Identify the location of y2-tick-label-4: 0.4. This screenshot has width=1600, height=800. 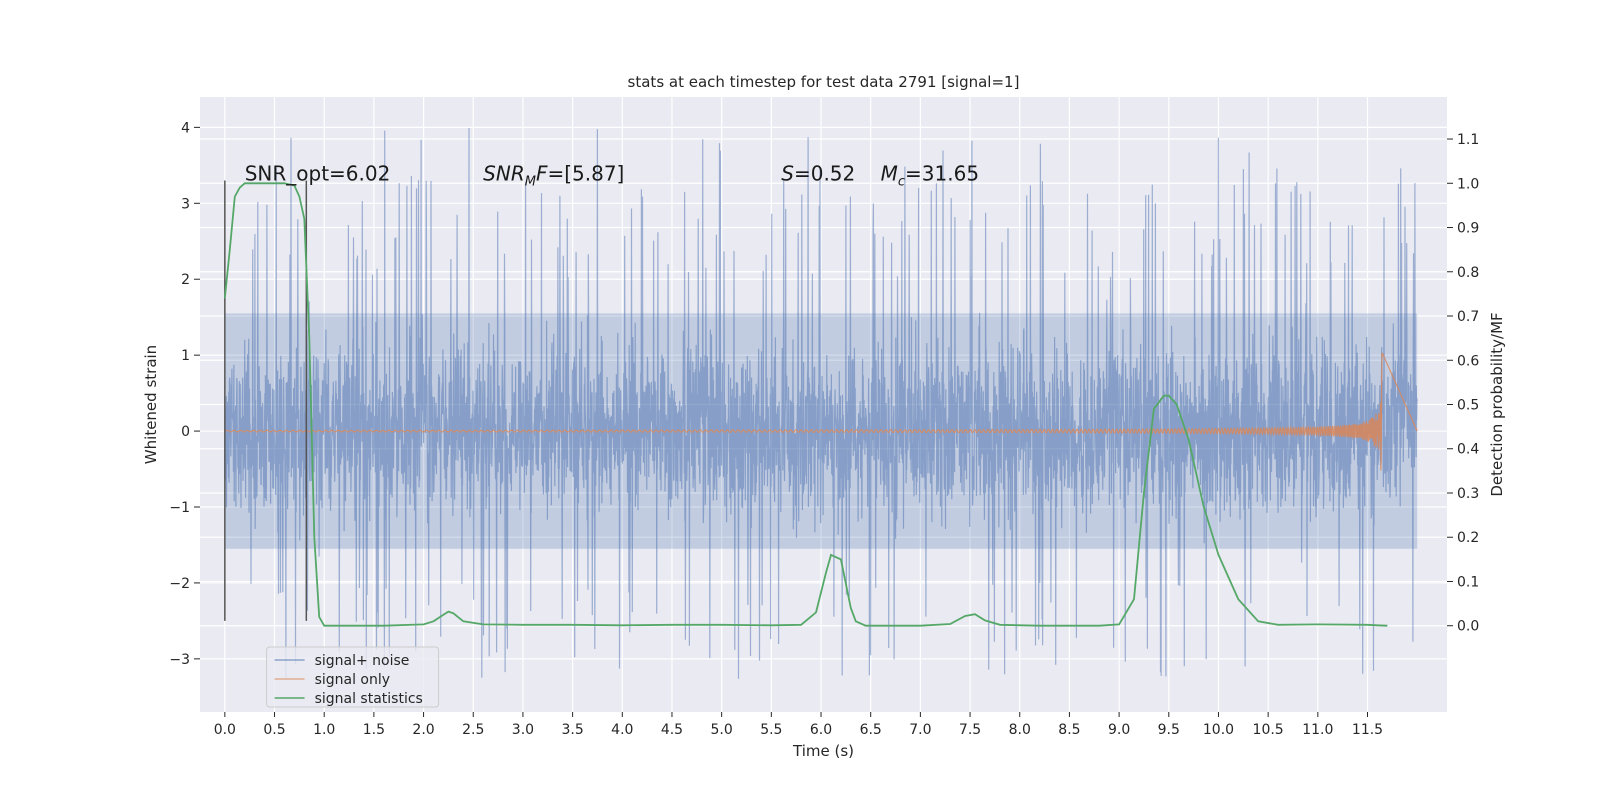
(1468, 450).